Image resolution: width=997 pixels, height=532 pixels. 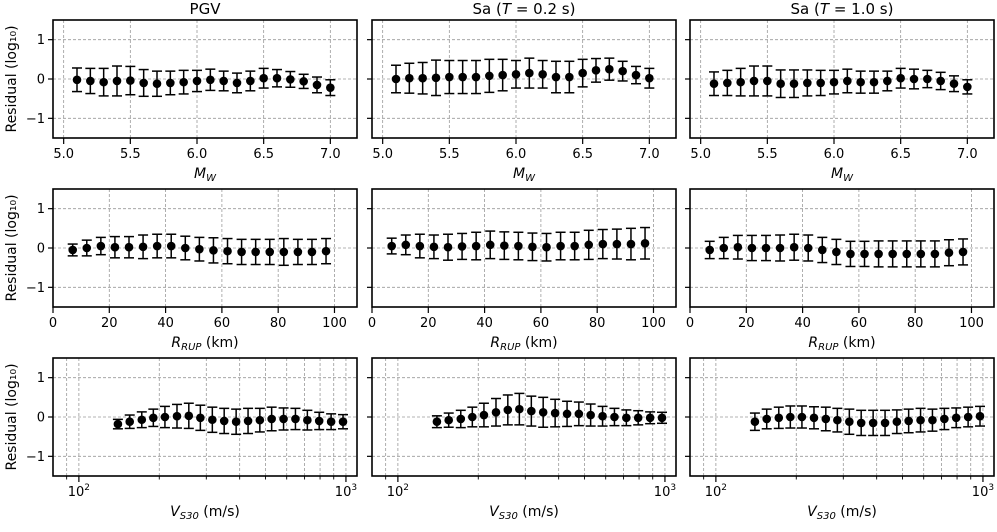 I want to click on y-tick-label: −1, so click(x=35, y=457).